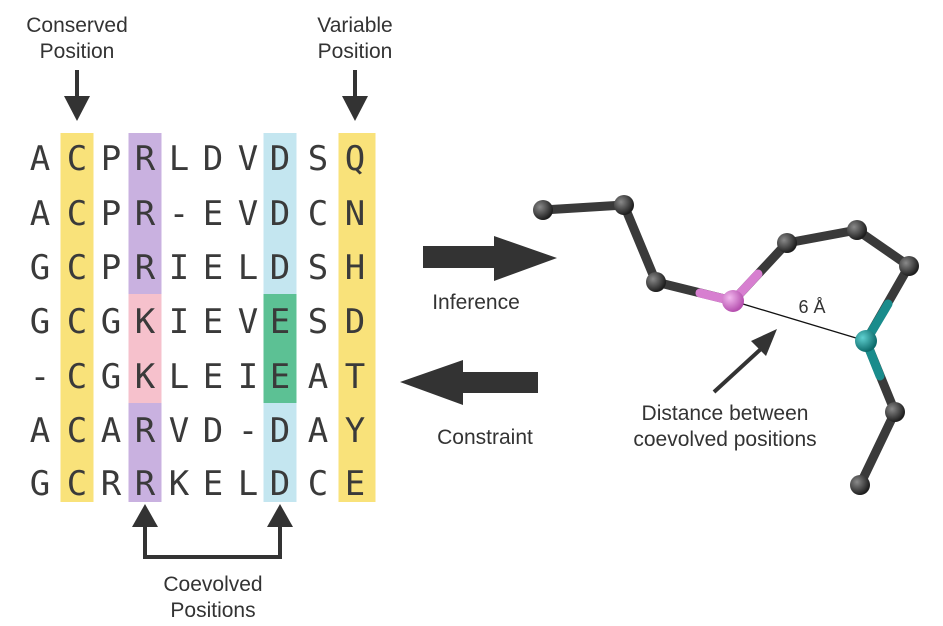 Image resolution: width=943 pixels, height=626 pixels. Describe the element at coordinates (355, 25) in the screenshot. I see `variable-label-line1: Variable` at that location.